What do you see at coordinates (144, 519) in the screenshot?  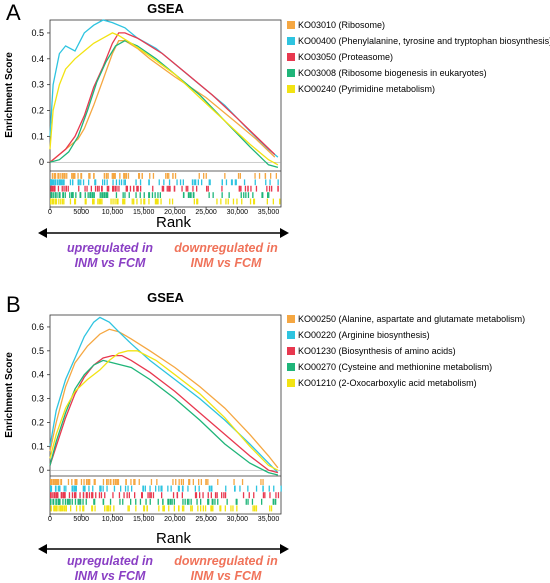 I see `x-tick-label: 15,000` at bounding box center [144, 519].